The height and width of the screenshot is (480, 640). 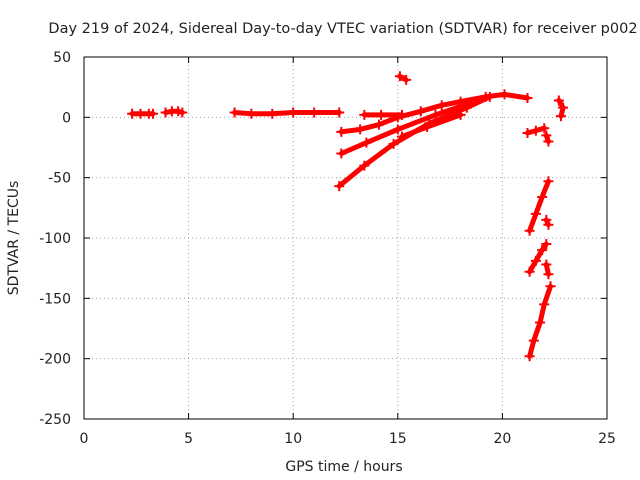 I want to click on y-tick-label: 0, so click(x=66, y=118).